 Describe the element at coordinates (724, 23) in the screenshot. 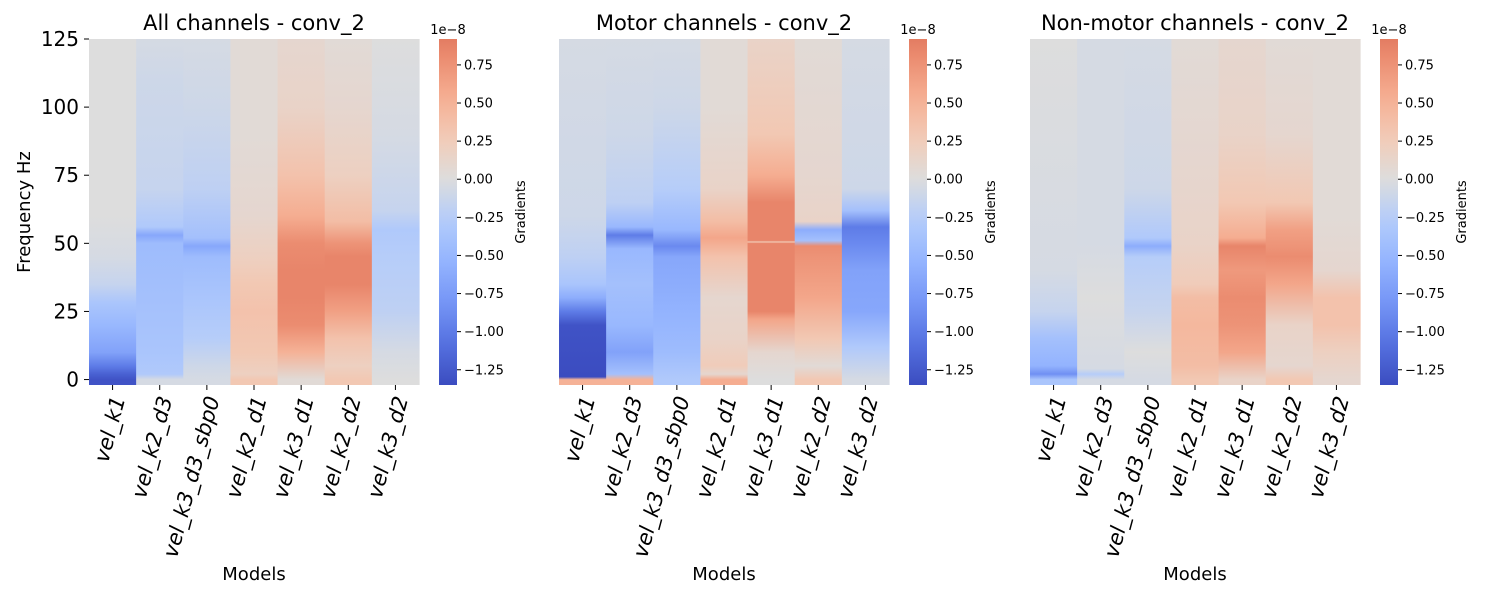

I see `chart-title: Motor channels - conv_2` at that location.